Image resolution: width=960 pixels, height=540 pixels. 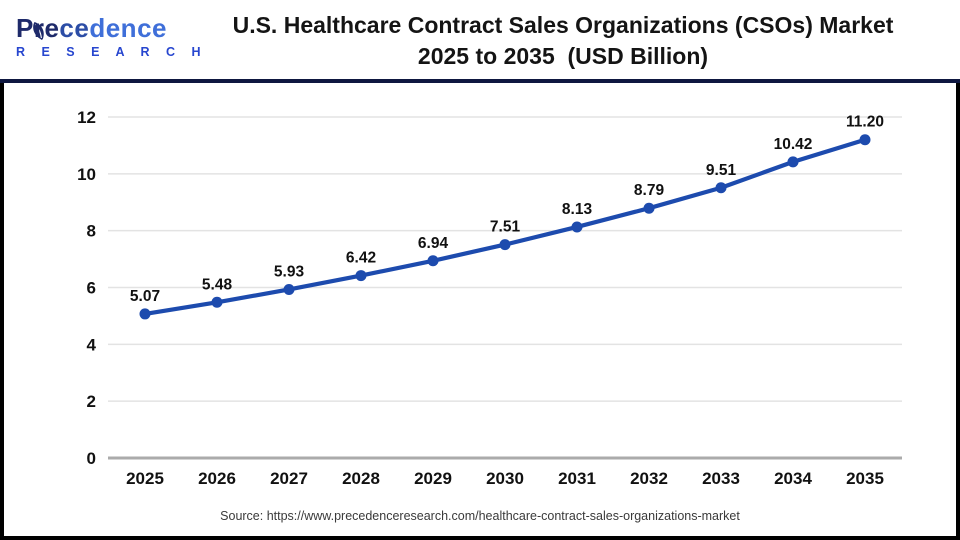 What do you see at coordinates (793, 144) in the screenshot?
I see `data-point-label: 10.42` at bounding box center [793, 144].